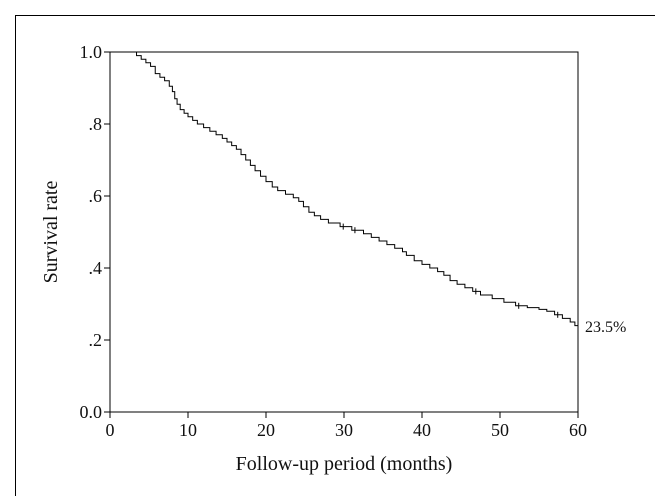 Image resolution: width=657 pixels, height=498 pixels. What do you see at coordinates (344, 464) in the screenshot?
I see `x-axis-title: Follow-up period (months)` at bounding box center [344, 464].